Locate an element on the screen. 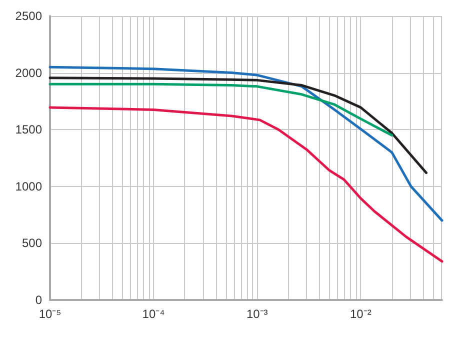  y-tick-label: 2000 is located at coordinates (28, 73).